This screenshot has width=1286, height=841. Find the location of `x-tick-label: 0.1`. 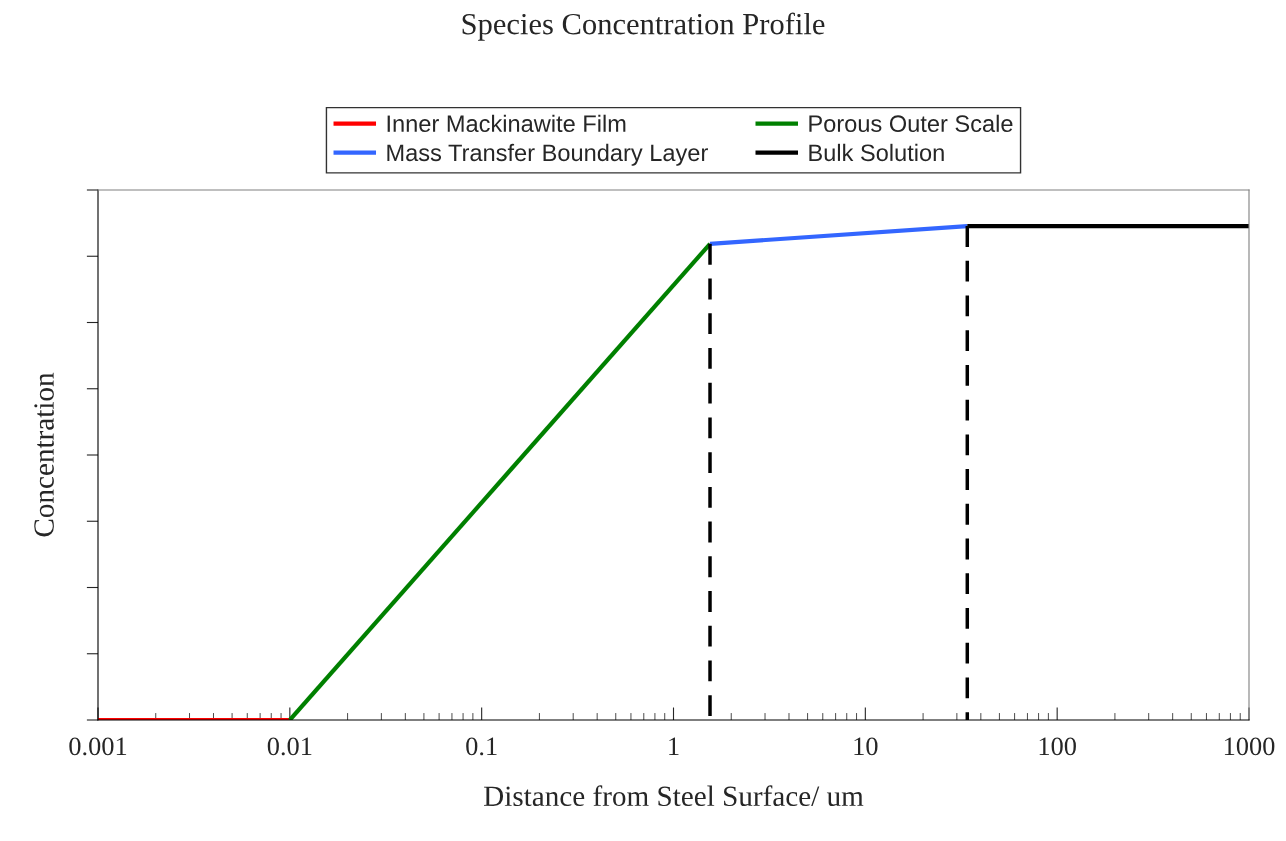

x-tick-label: 0.1 is located at coordinates (481, 746).